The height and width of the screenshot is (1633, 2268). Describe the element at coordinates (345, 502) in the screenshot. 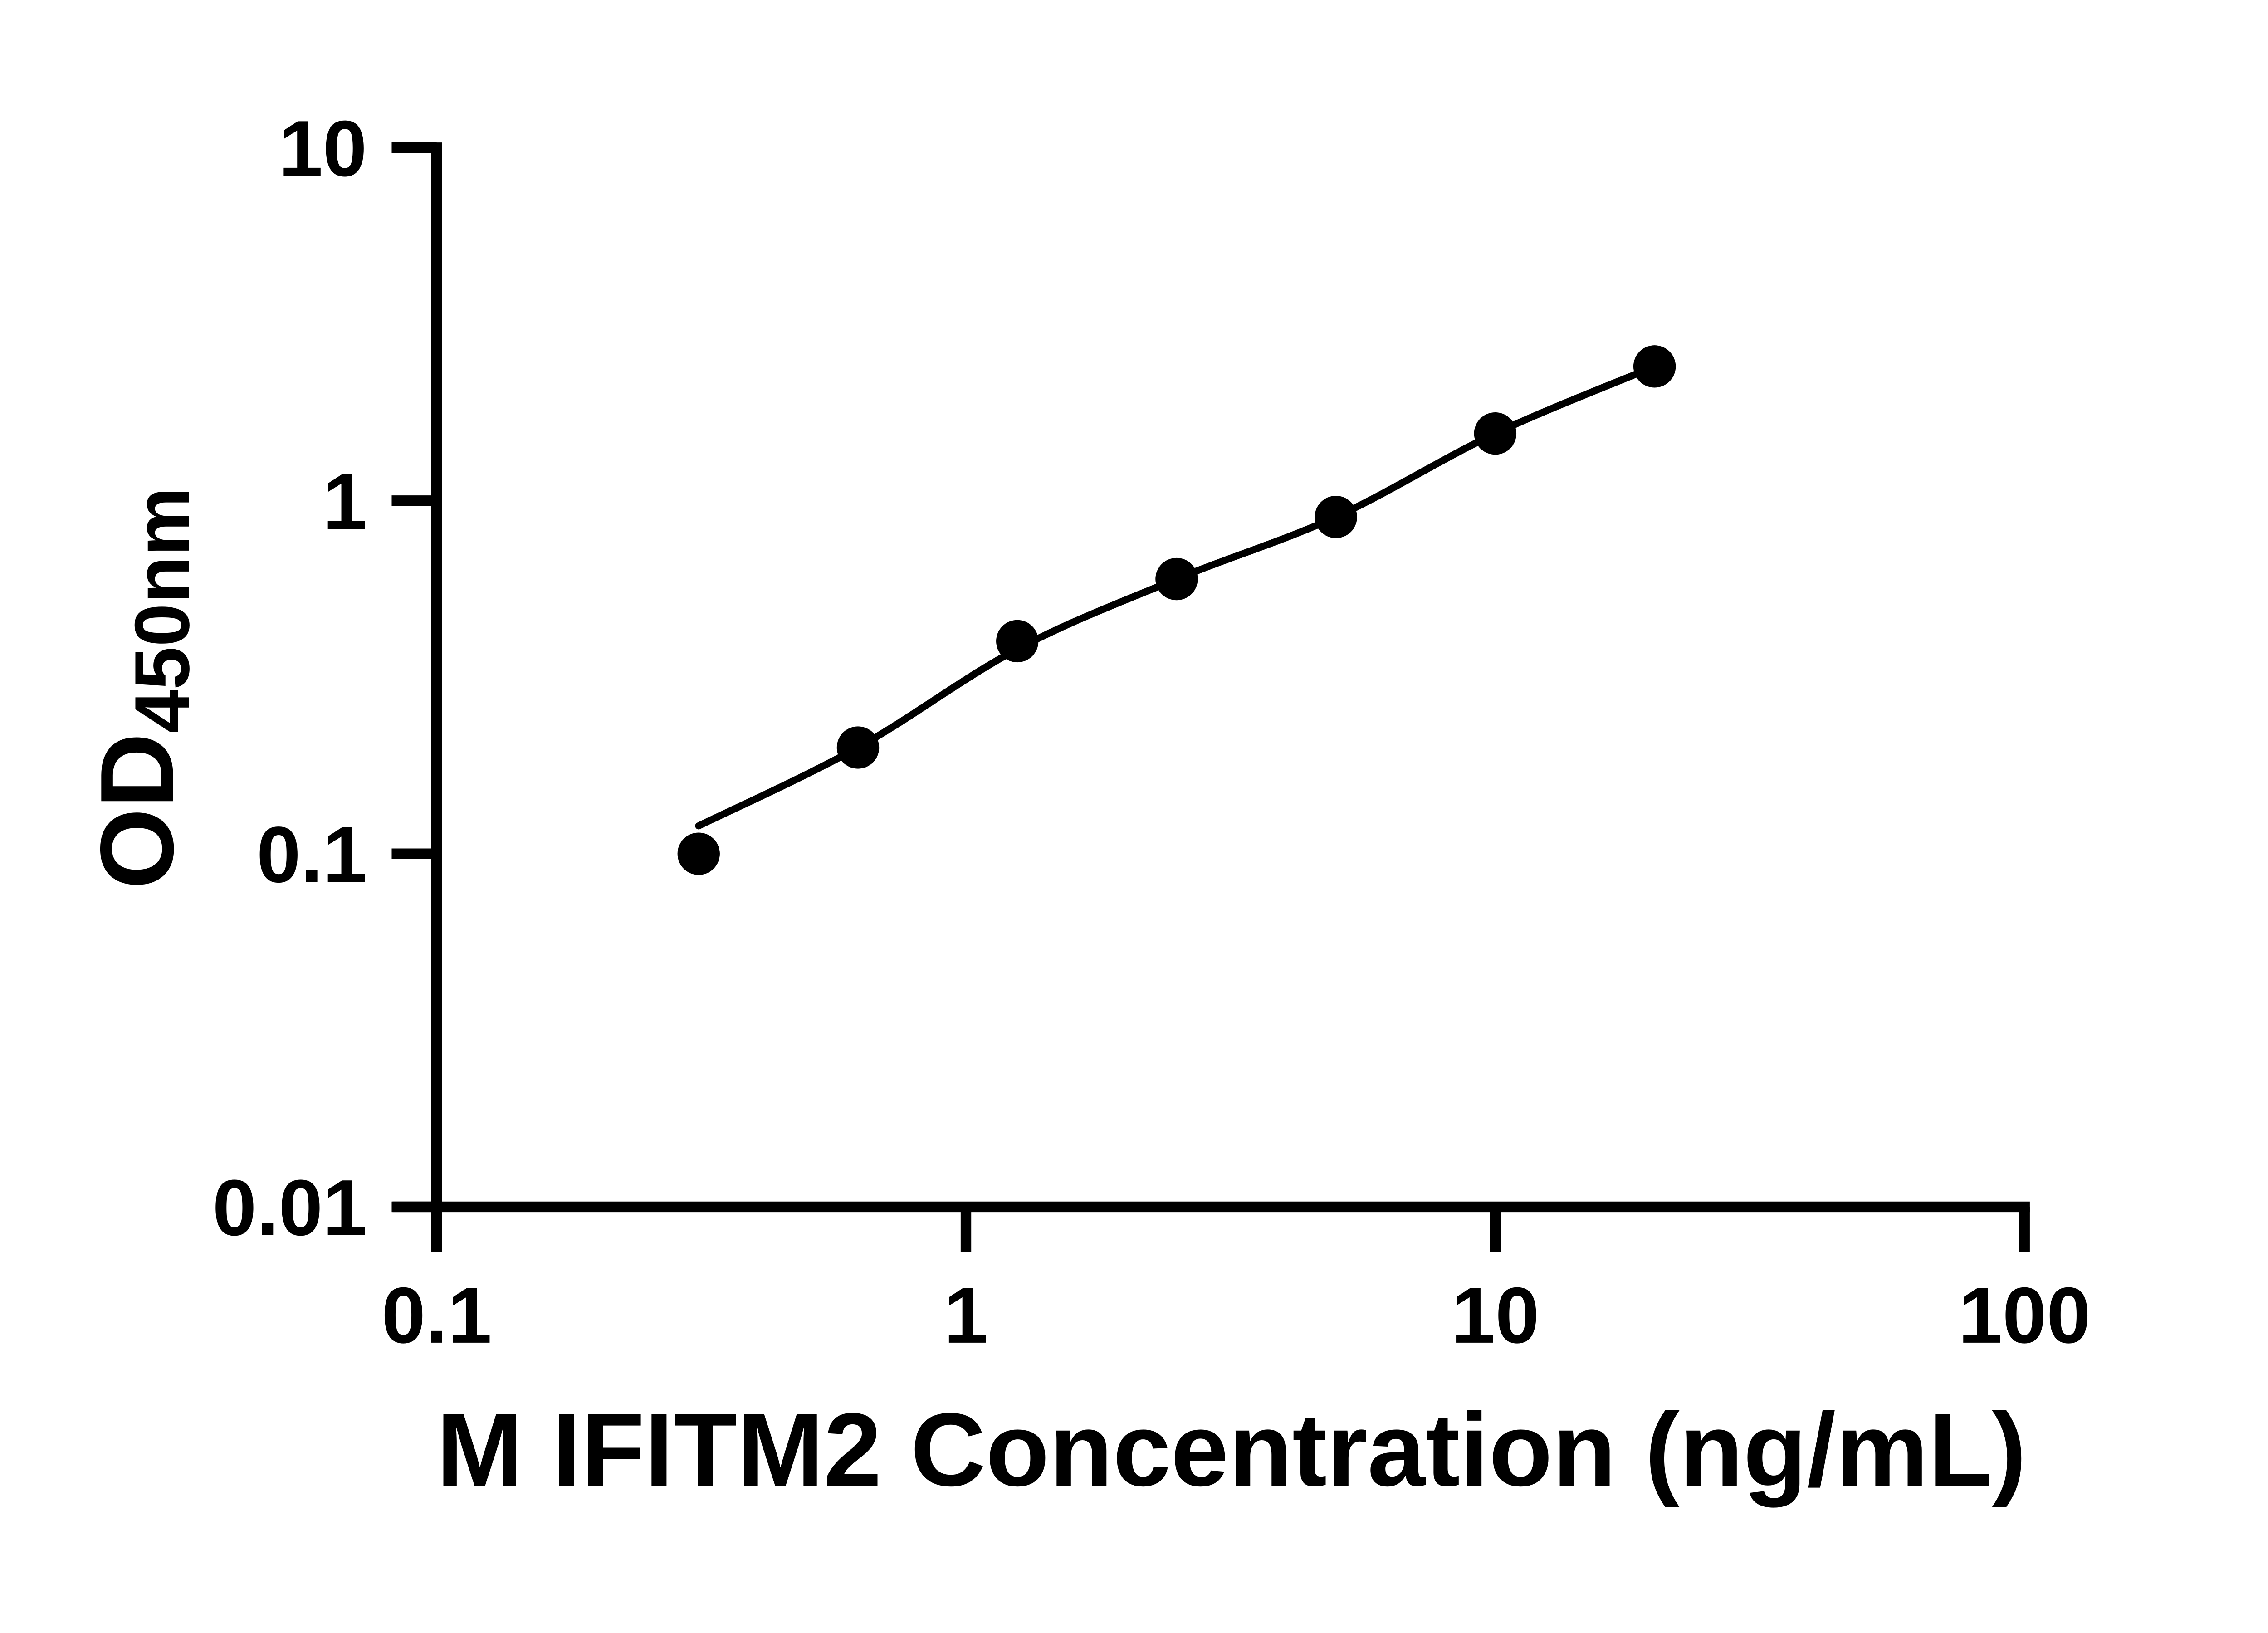

I see `y-tick-label: 1` at that location.